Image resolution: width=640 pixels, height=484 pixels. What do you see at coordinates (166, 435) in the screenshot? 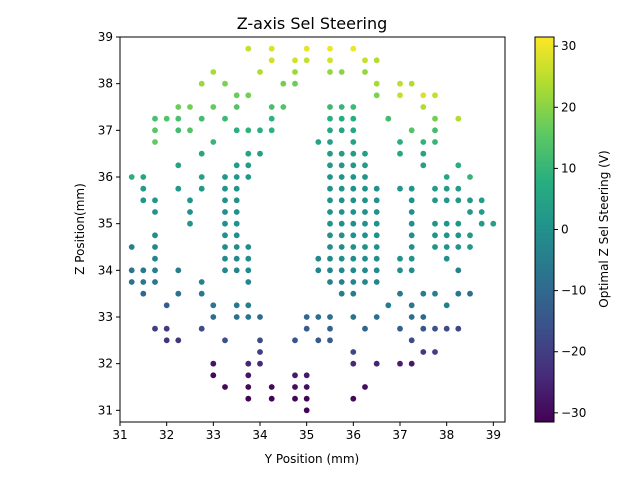
I see `x-tick-label: 32` at bounding box center [166, 435].